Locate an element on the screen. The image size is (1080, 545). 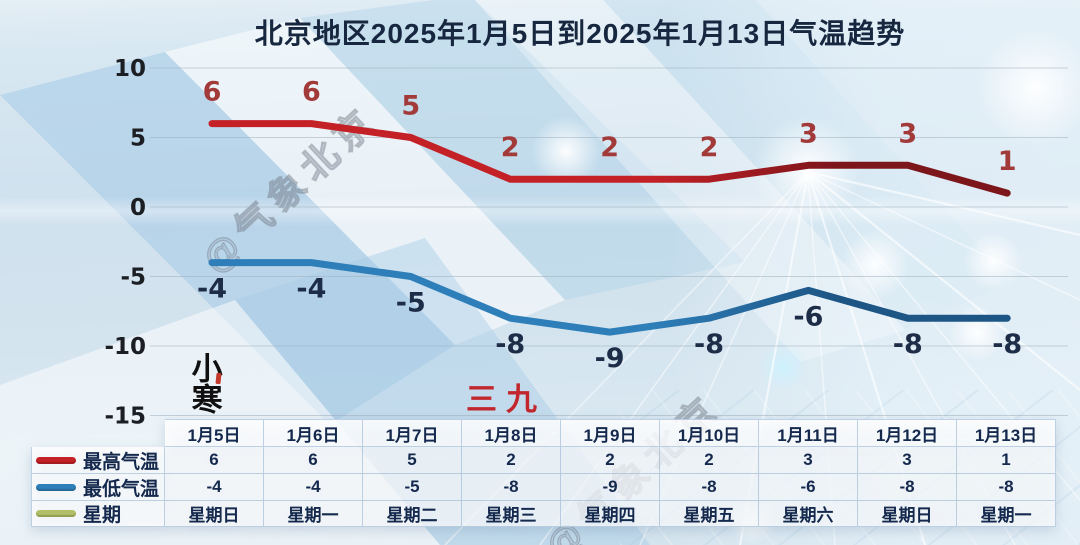
legend-label: 最高气温 is located at coordinates (121, 462).